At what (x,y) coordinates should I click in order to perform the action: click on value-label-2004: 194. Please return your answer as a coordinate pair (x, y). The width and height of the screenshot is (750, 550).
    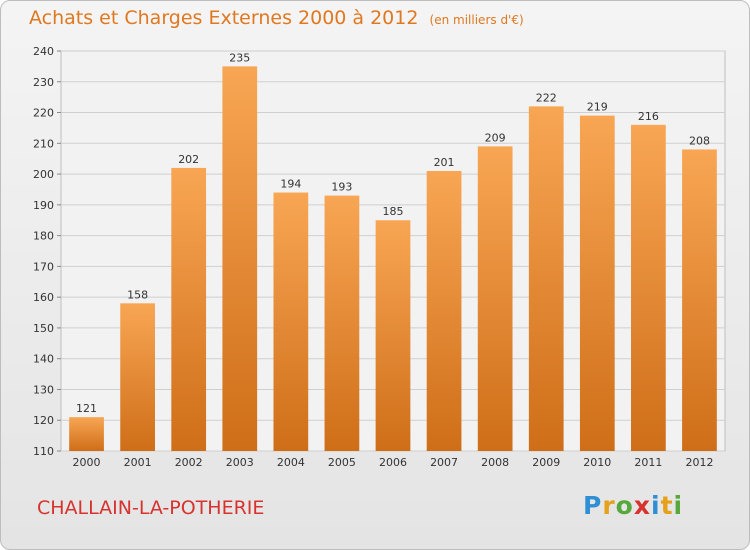
    Looking at the image, I should click on (290, 184).